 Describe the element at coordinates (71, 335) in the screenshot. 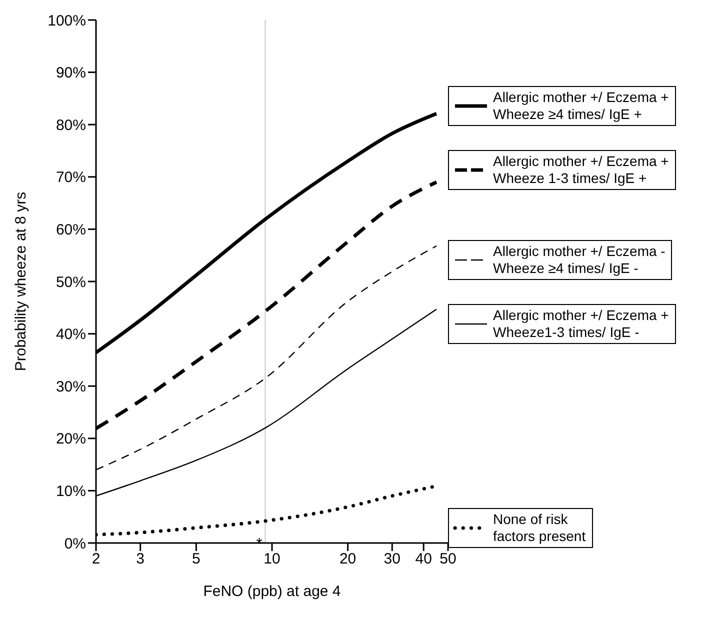

I see `y-tick-label: 40%` at that location.